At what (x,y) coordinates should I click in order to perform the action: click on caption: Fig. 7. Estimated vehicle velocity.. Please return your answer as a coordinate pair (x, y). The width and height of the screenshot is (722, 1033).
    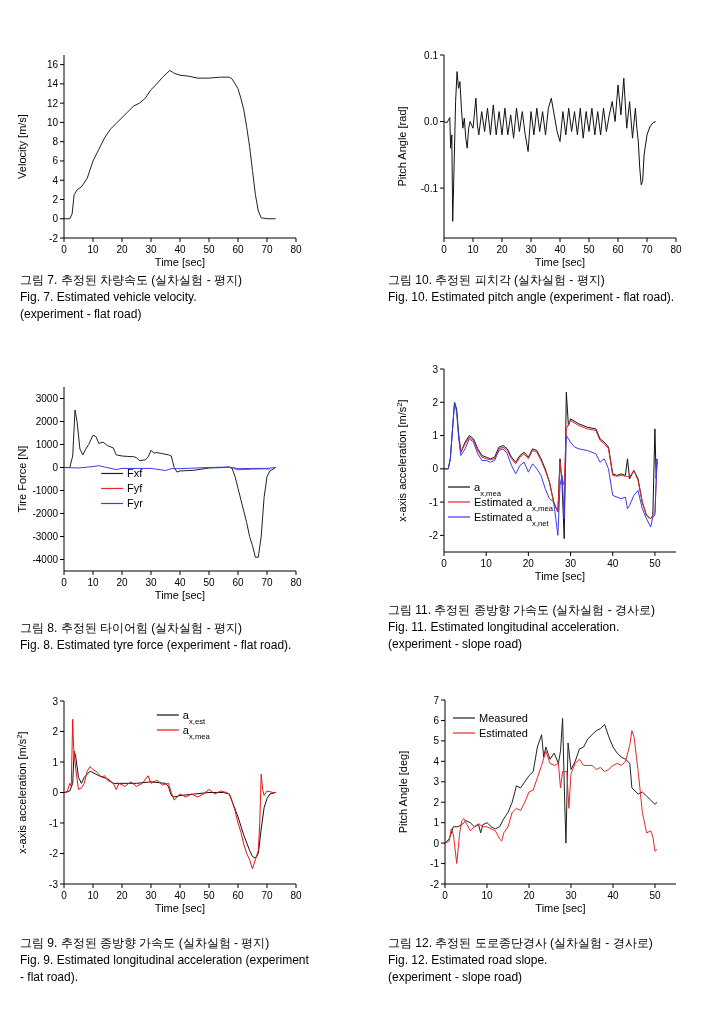
    Looking at the image, I should click on (108, 297).